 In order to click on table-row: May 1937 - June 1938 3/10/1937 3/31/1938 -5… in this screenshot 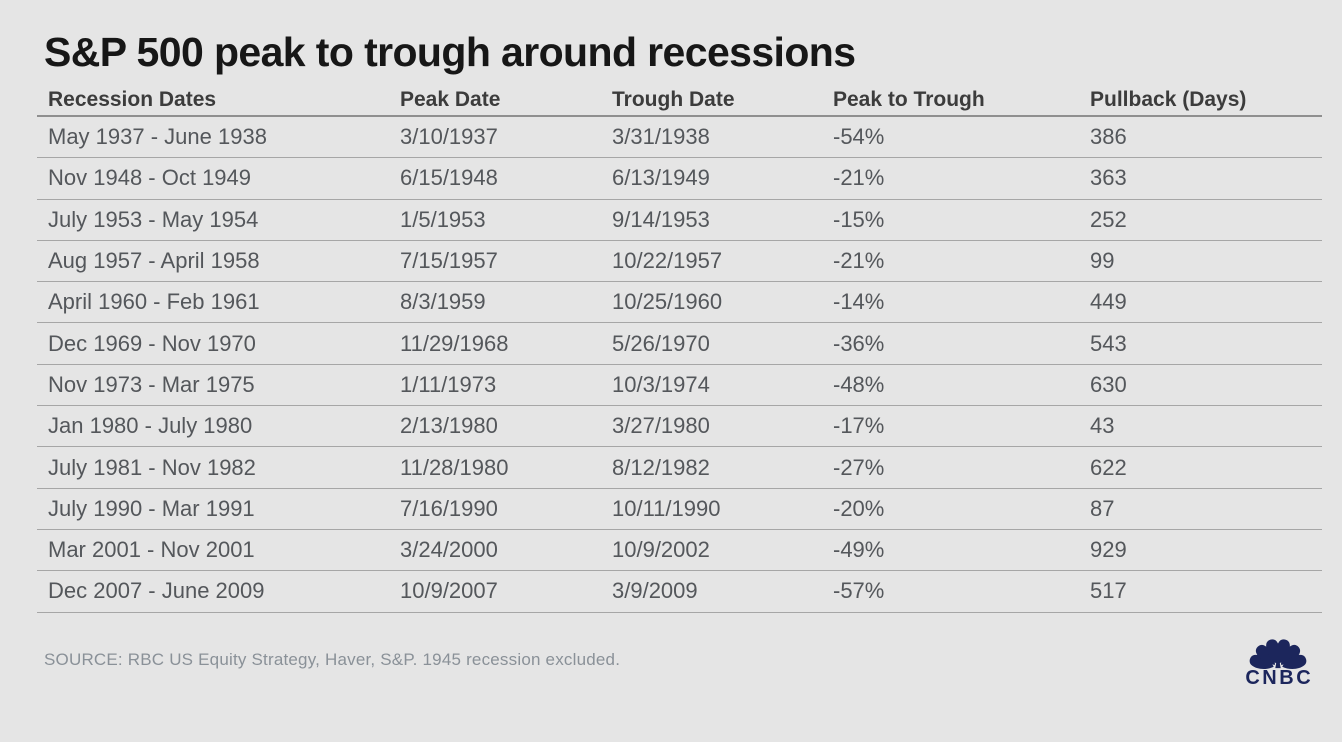, I will do `click(679, 138)`.